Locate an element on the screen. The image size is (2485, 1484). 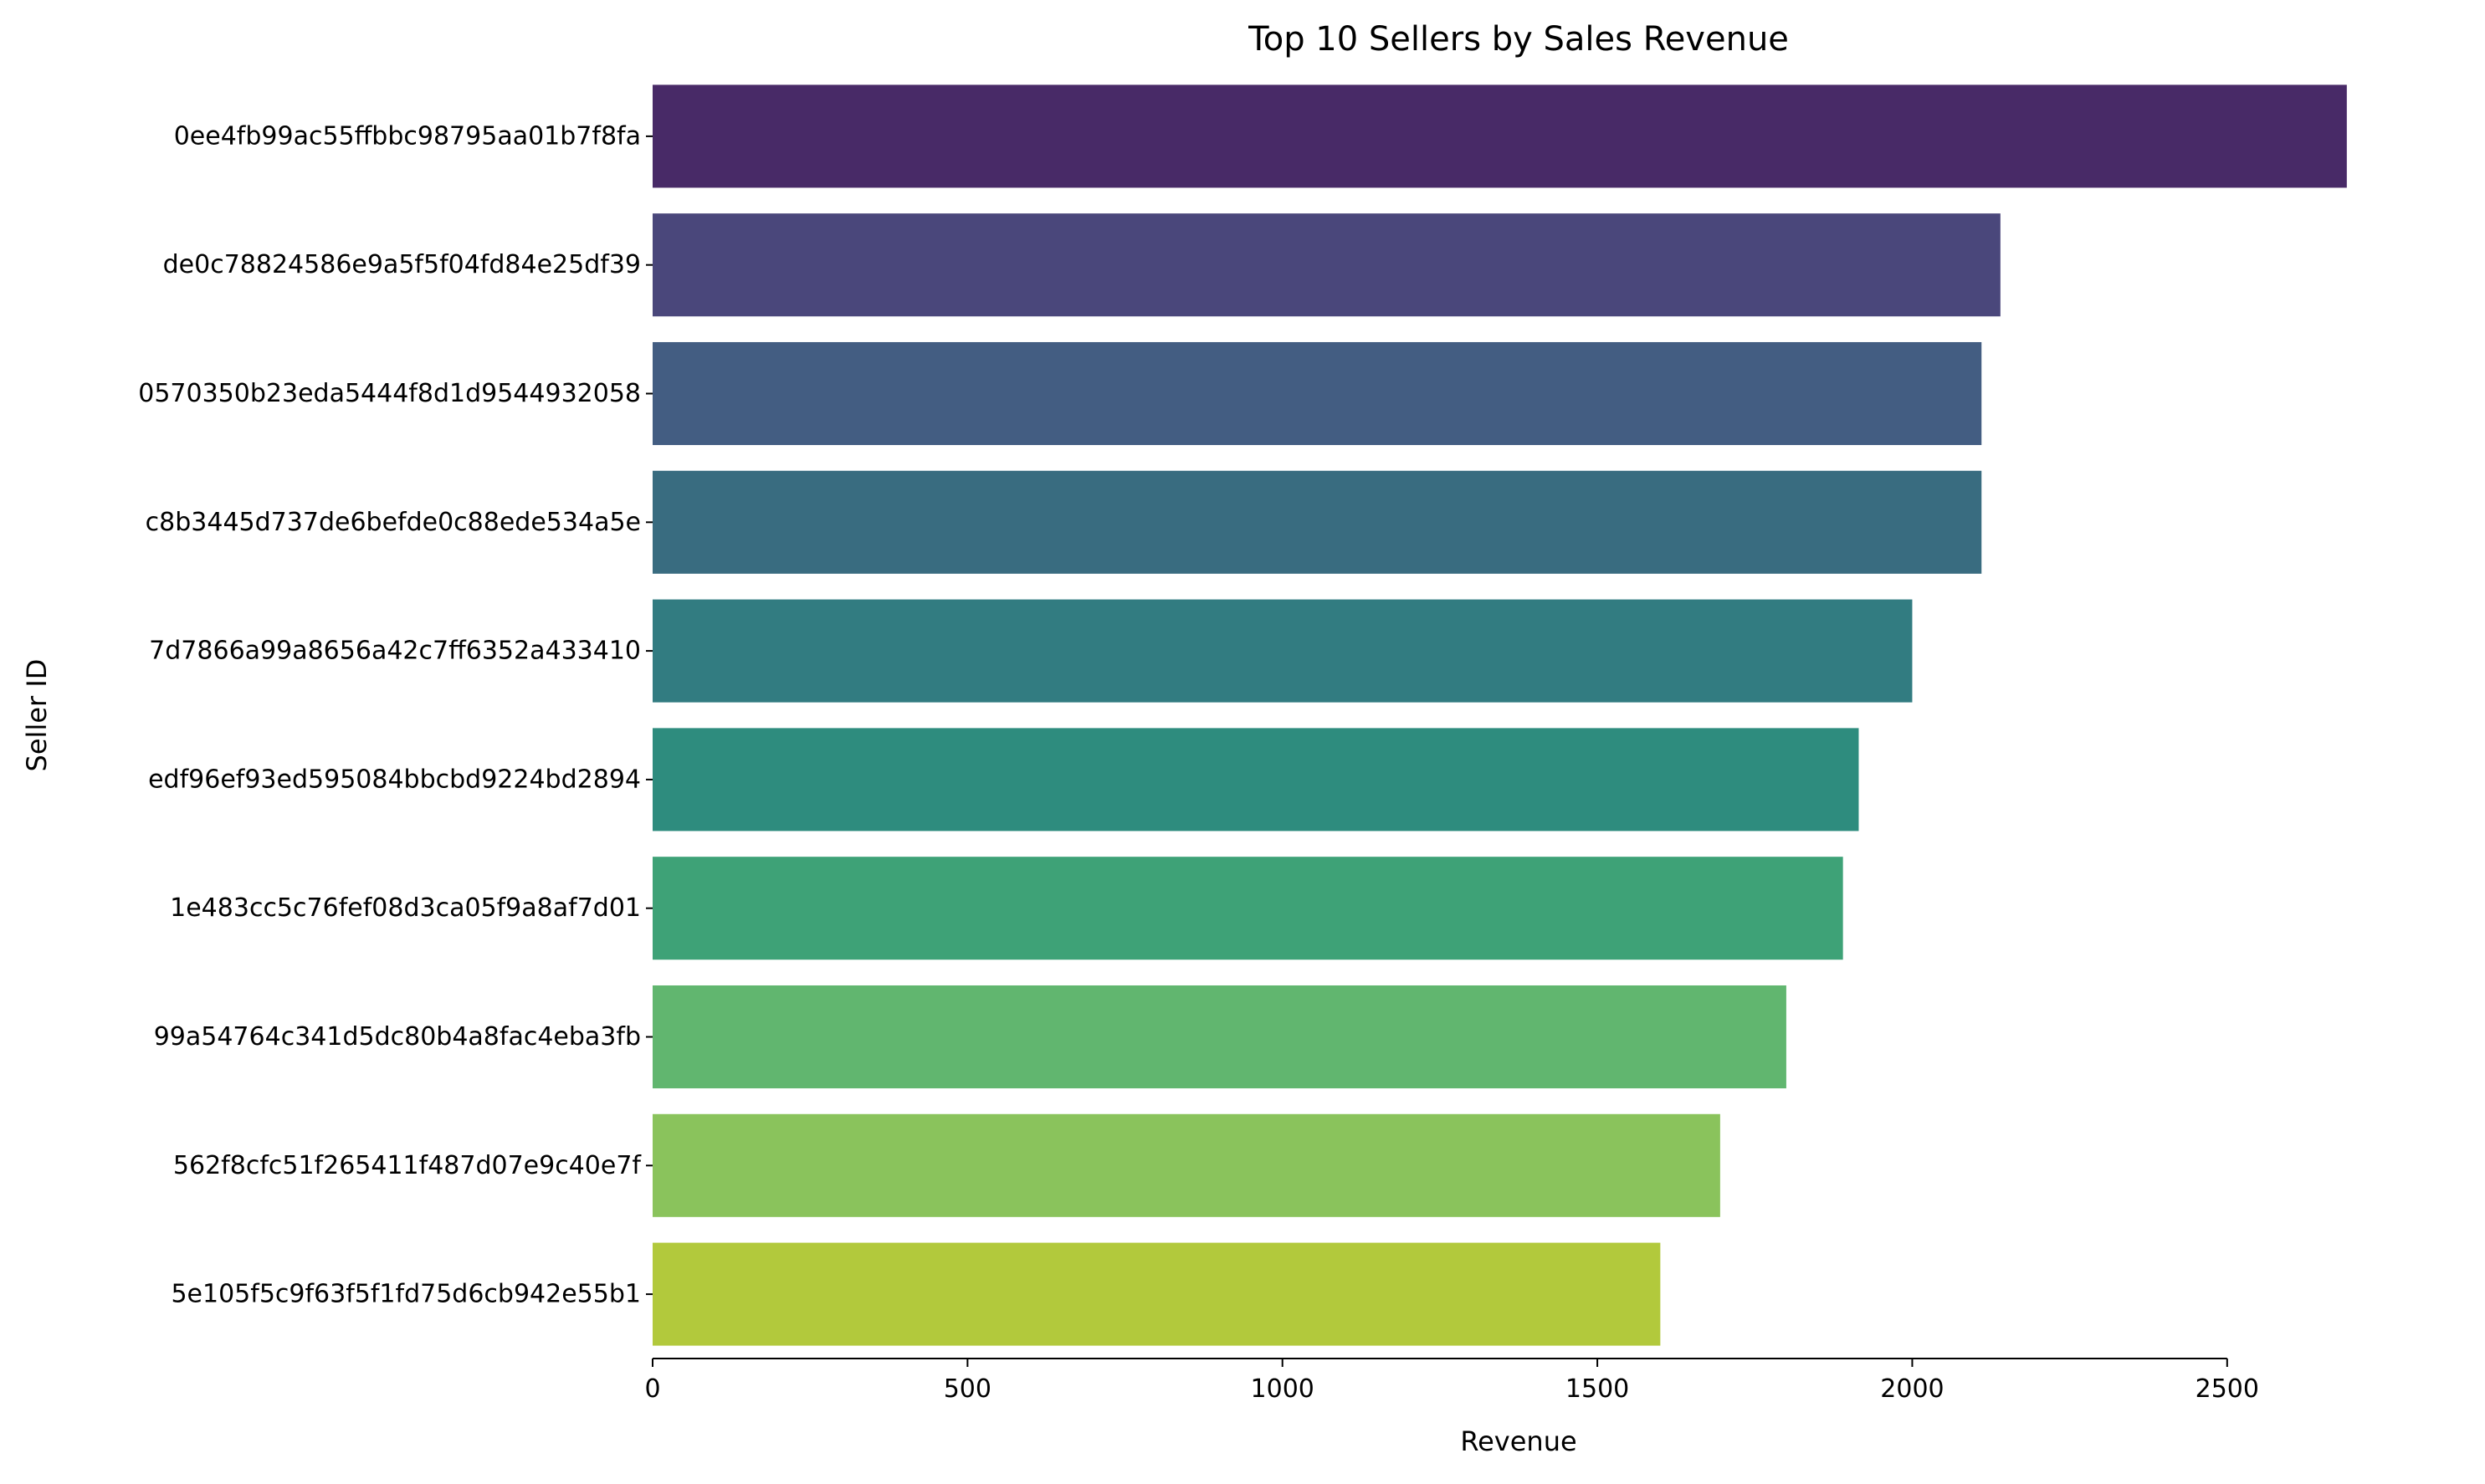
y-tick-label: 7d7866a99a8656a42c7ff6352a433410 is located at coordinates (395, 651).